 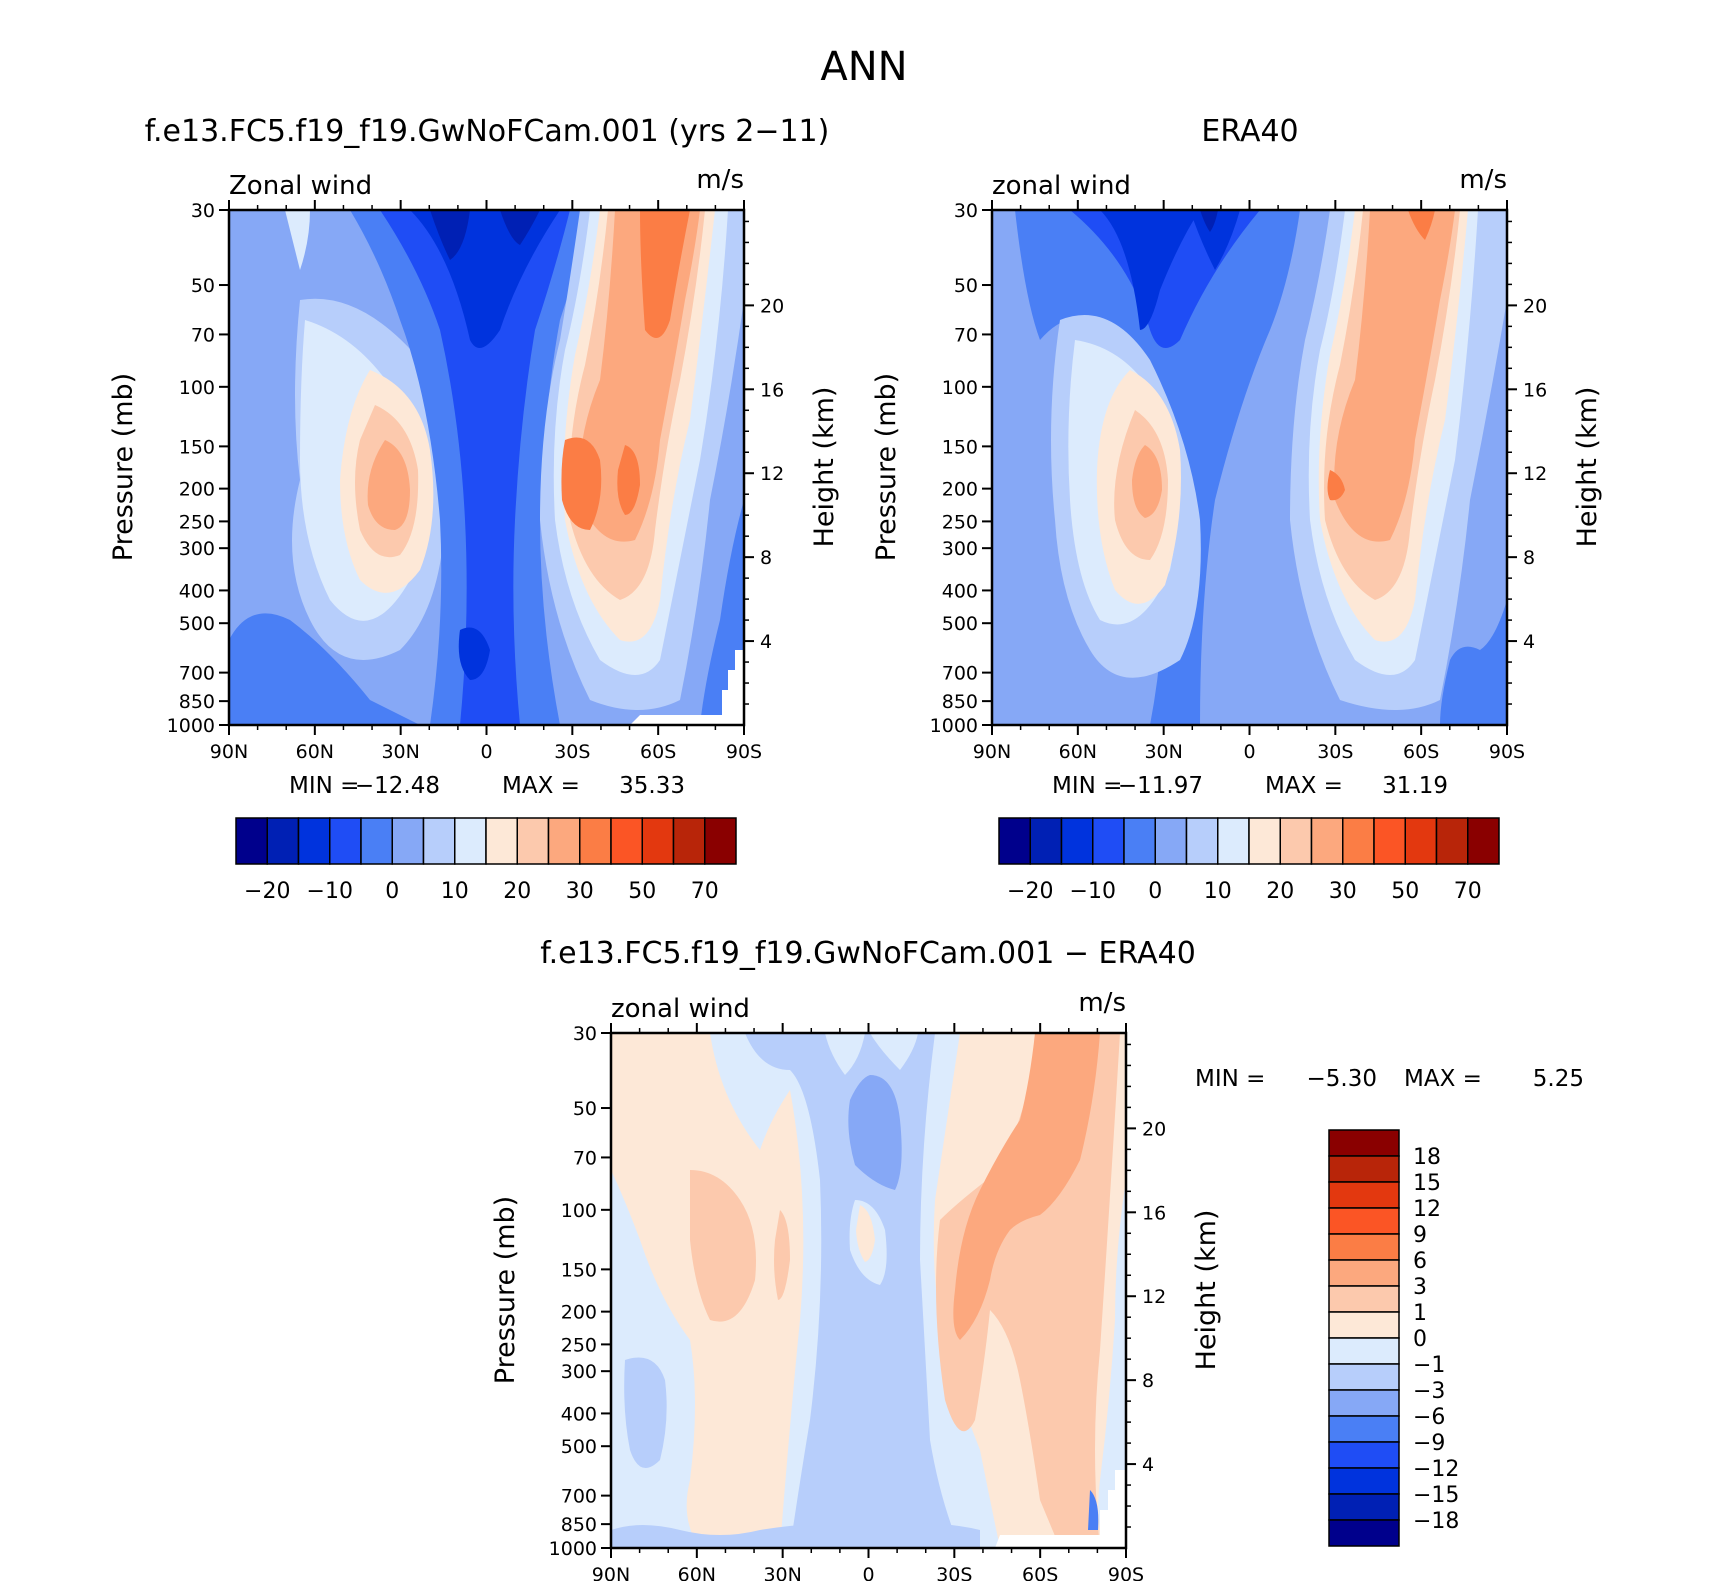 What do you see at coordinates (1429, 1443) in the screenshot?
I see `colorbar-label: −9` at bounding box center [1429, 1443].